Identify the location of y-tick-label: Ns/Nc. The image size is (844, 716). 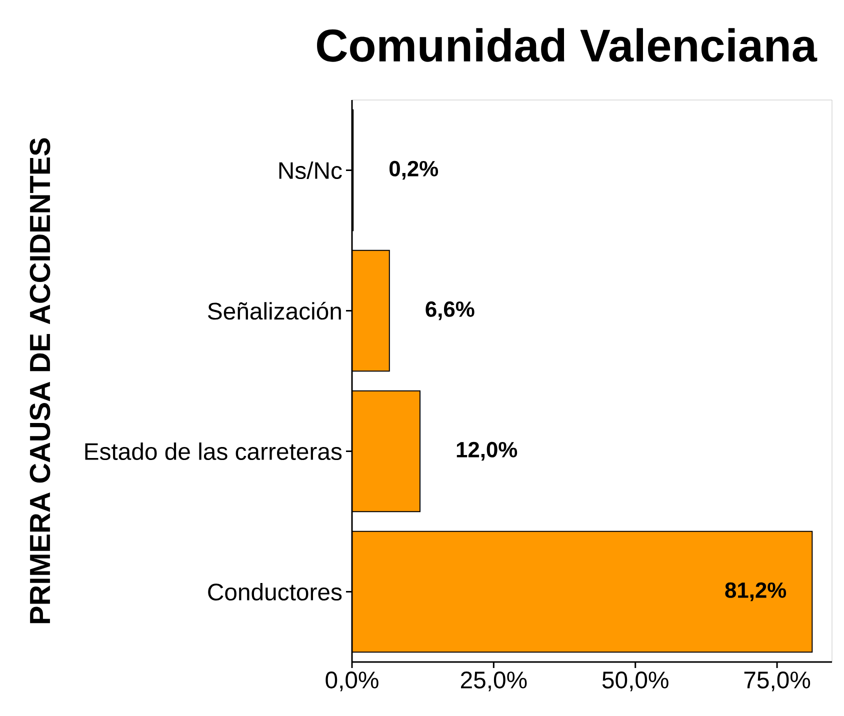
(310, 170).